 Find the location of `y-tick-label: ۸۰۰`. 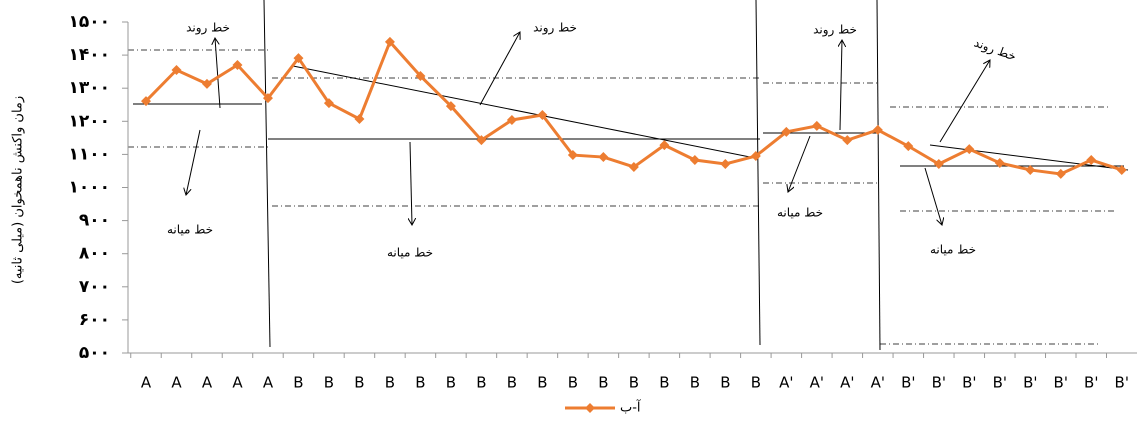

y-tick-label: ۸۰۰ is located at coordinates (94, 254).